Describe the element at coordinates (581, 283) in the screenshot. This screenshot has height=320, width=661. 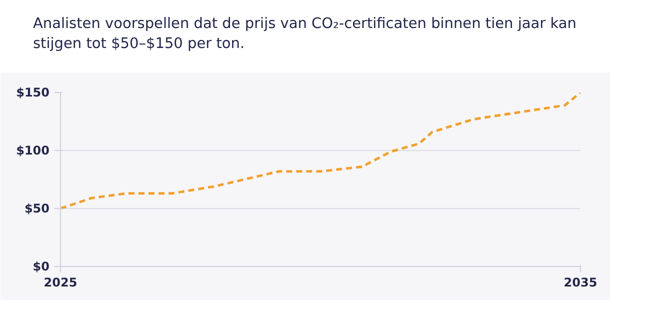
I see `x-tick-label: 2035` at that location.